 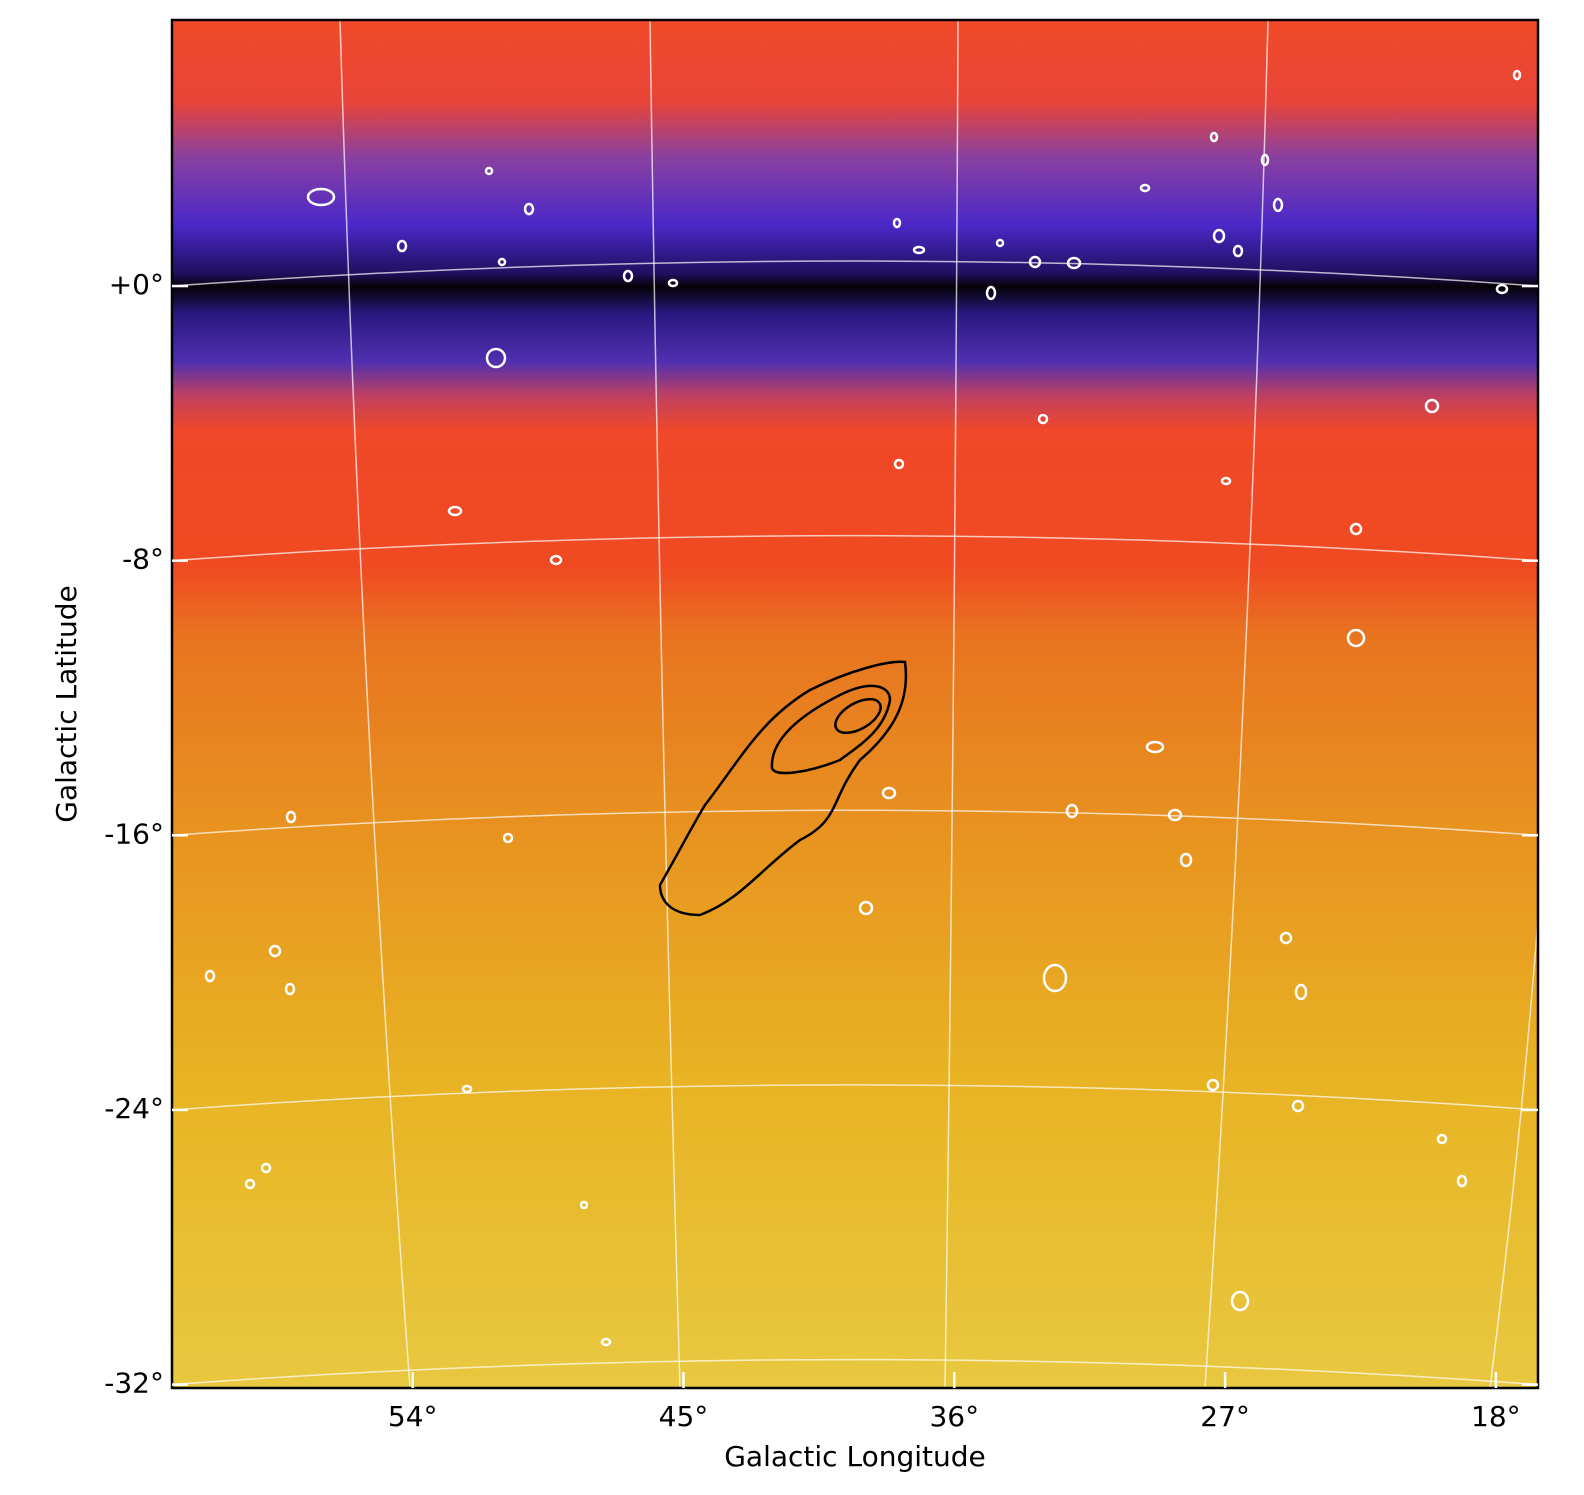 What do you see at coordinates (143, 559) in the screenshot?
I see `y-tick-label: -8°` at bounding box center [143, 559].